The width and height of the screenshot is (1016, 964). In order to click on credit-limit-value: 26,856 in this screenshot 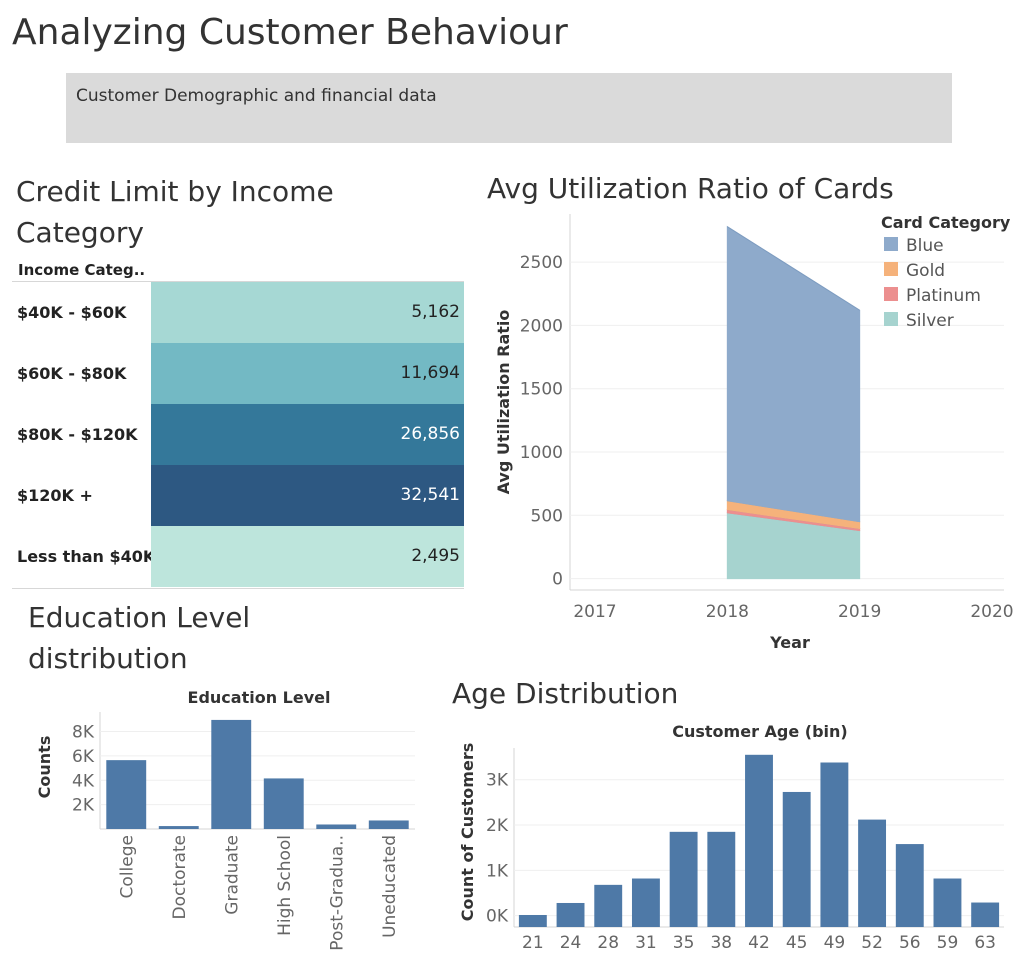, I will do `click(430, 434)`.